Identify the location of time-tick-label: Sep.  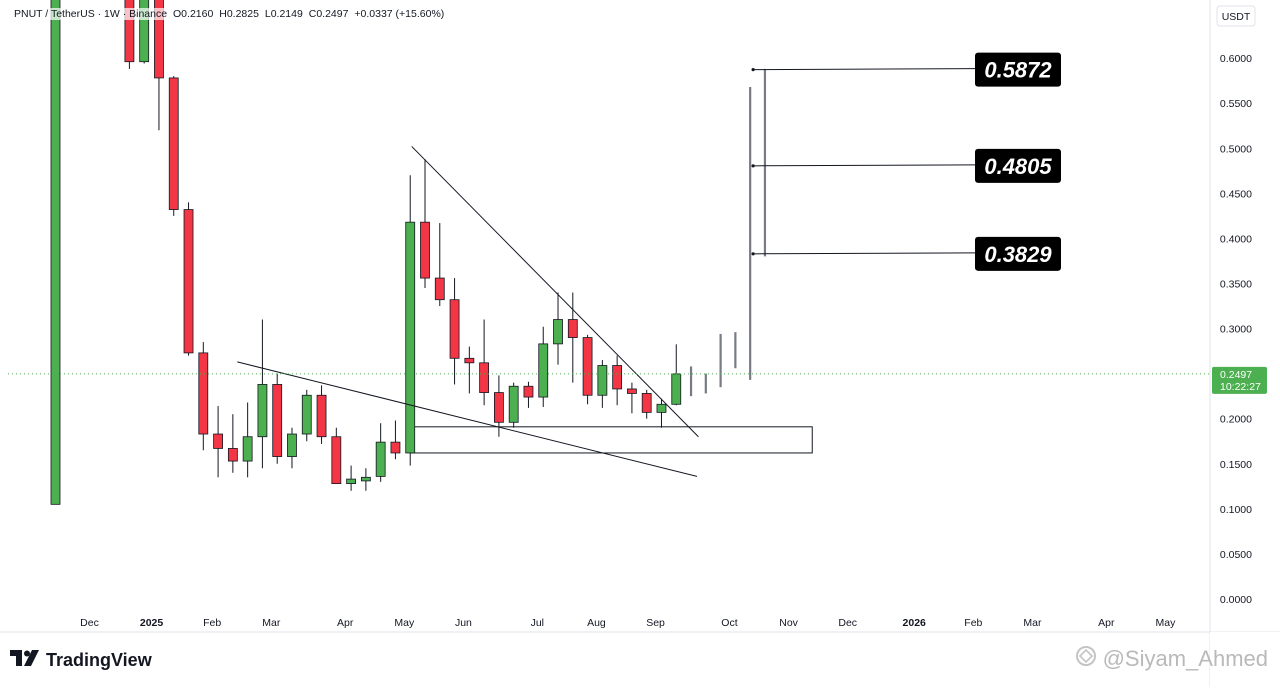
(655, 623).